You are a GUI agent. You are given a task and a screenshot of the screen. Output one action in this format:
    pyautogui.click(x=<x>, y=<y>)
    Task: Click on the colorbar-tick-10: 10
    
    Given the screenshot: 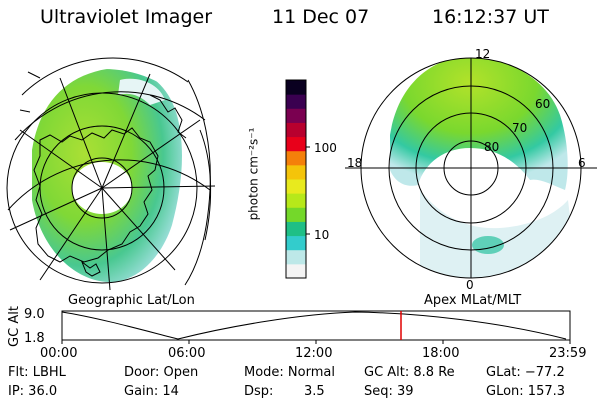 What is the action you would take?
    pyautogui.click(x=322, y=235)
    